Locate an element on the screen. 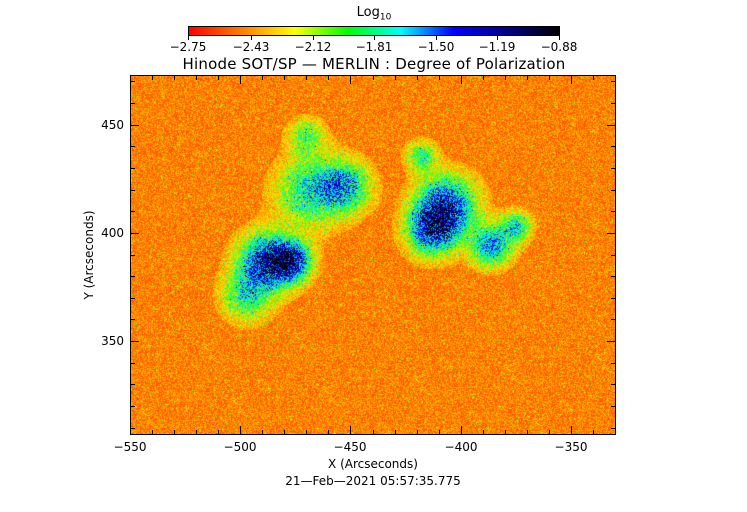 Image resolution: width=747 pixels, height=512 pixels. colorbar-title-subscript: 10 is located at coordinates (385, 17).